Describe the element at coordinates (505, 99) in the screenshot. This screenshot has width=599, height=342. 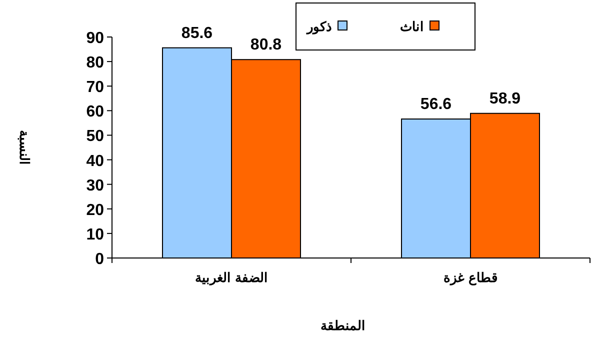
I see `data-label: 58.9` at that location.